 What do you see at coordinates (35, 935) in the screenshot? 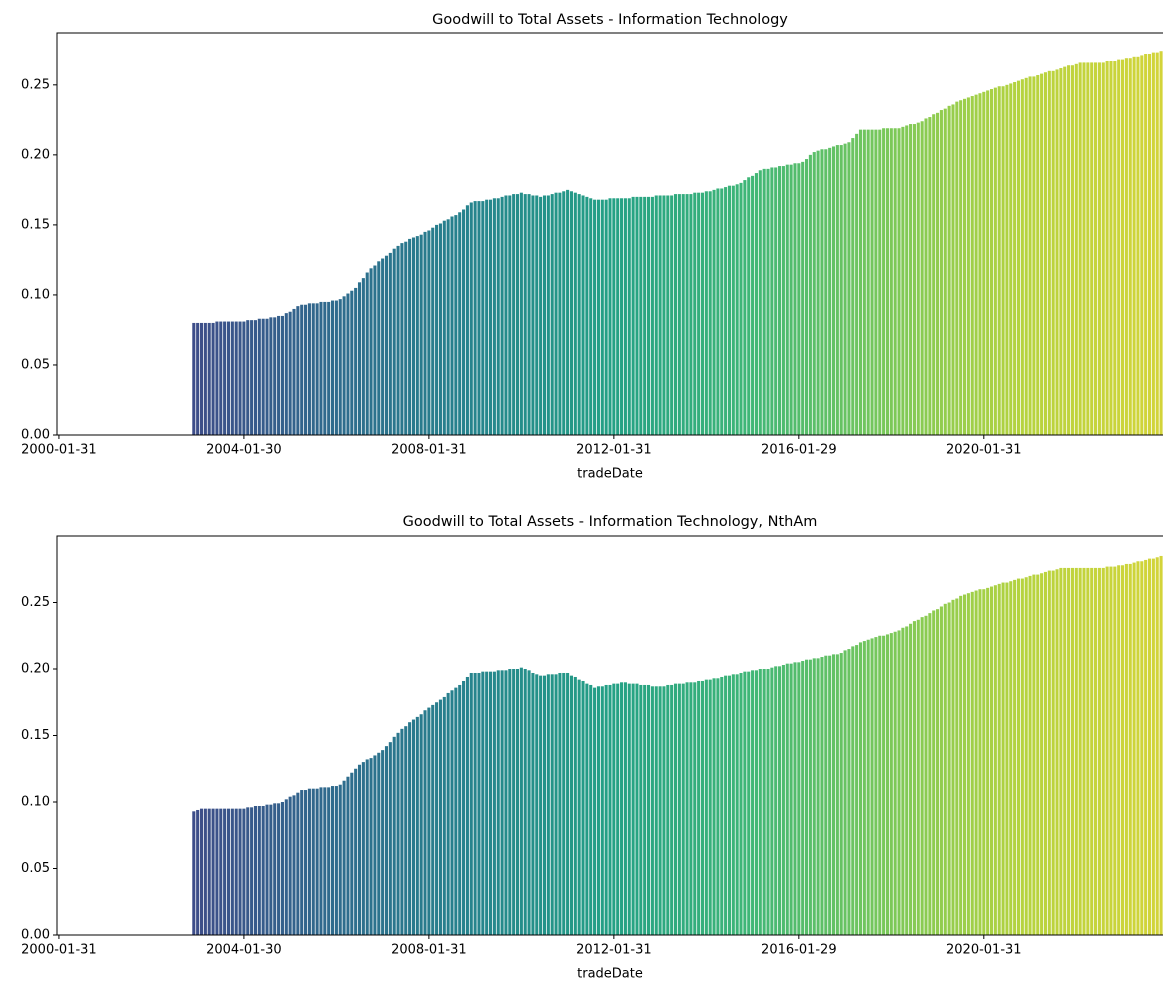
I see `y-tick-label: 0.00` at bounding box center [35, 935].